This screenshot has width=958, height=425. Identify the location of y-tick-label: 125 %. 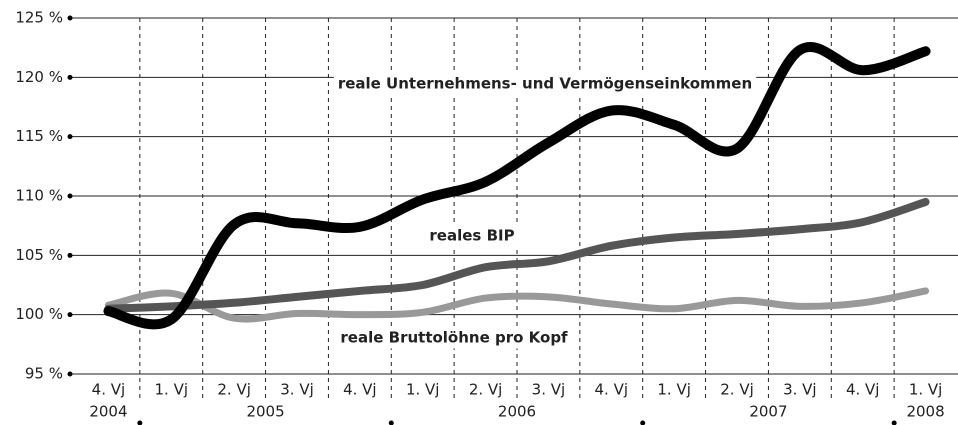
(39, 18).